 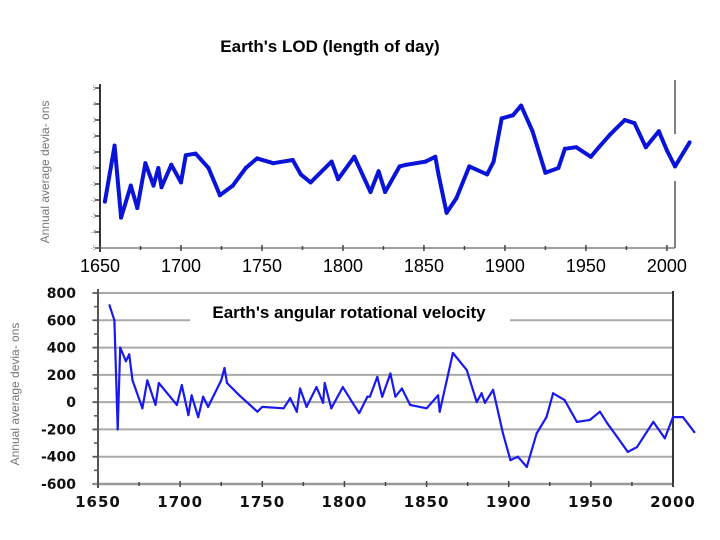 What do you see at coordinates (61, 294) in the screenshot?
I see `y-tick-label: 800` at bounding box center [61, 294].